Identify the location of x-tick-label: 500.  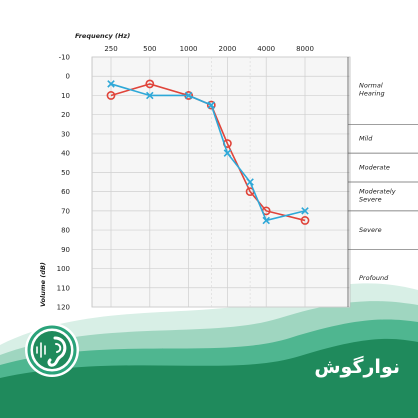
(149, 49).